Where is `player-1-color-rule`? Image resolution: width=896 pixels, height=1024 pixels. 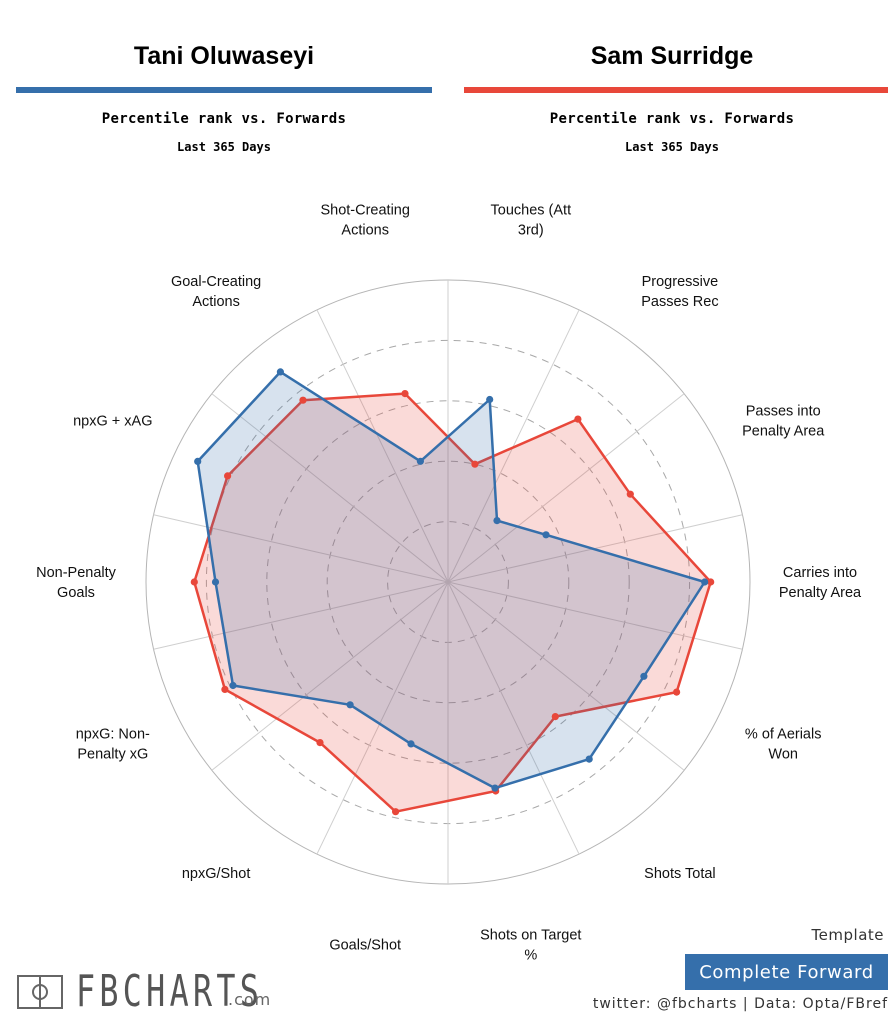
player-1-color-rule is located at coordinates (224, 90).